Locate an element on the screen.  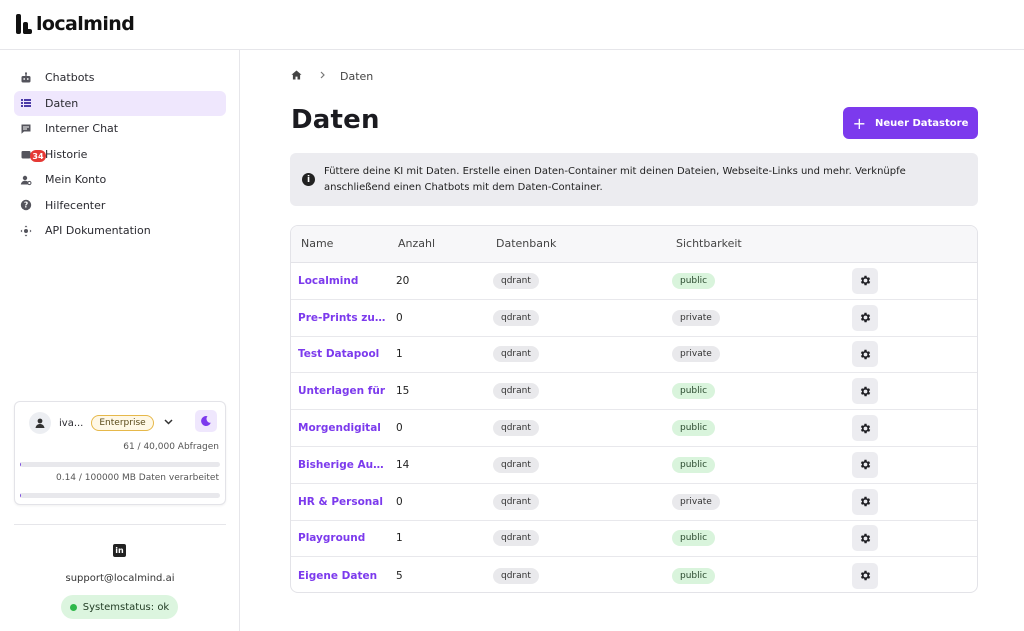
datastore-name: Eigene Daten is located at coordinates (338, 575).